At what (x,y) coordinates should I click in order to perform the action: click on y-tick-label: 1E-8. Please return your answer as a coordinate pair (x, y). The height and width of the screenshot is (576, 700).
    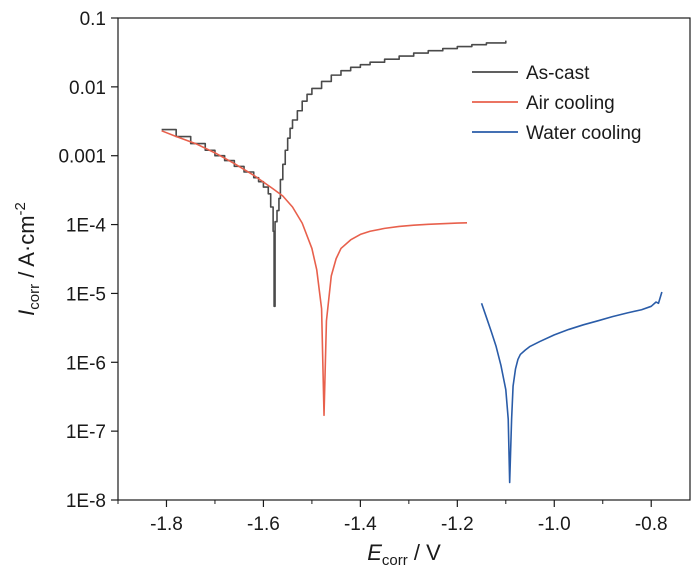
    Looking at the image, I should click on (86, 501).